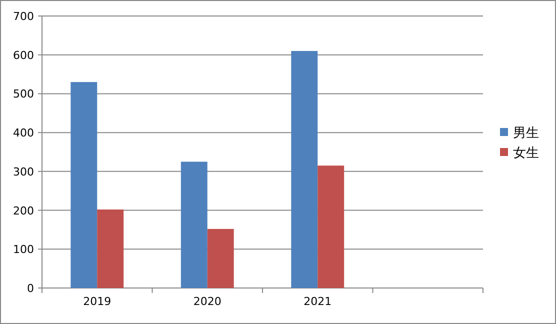 This screenshot has width=556, height=324. Describe the element at coordinates (318, 301) in the screenshot. I see `x-tick-label: 2021` at that location.